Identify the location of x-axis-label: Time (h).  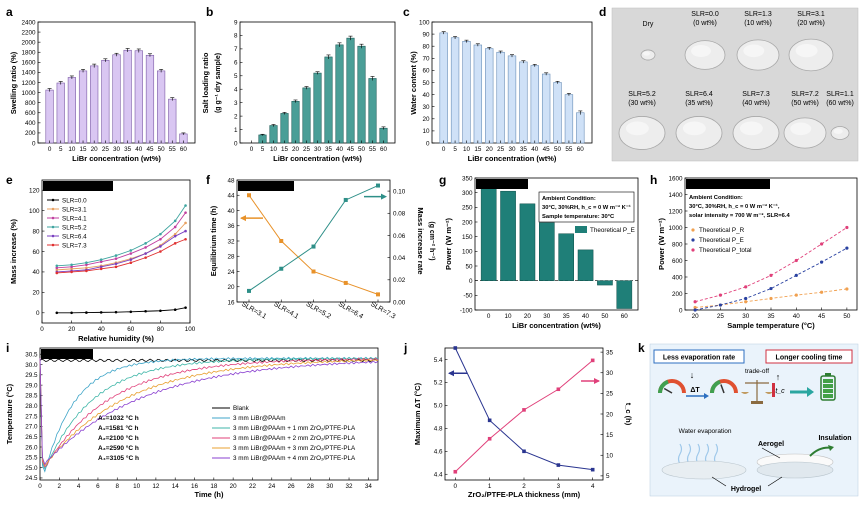
(209, 494).